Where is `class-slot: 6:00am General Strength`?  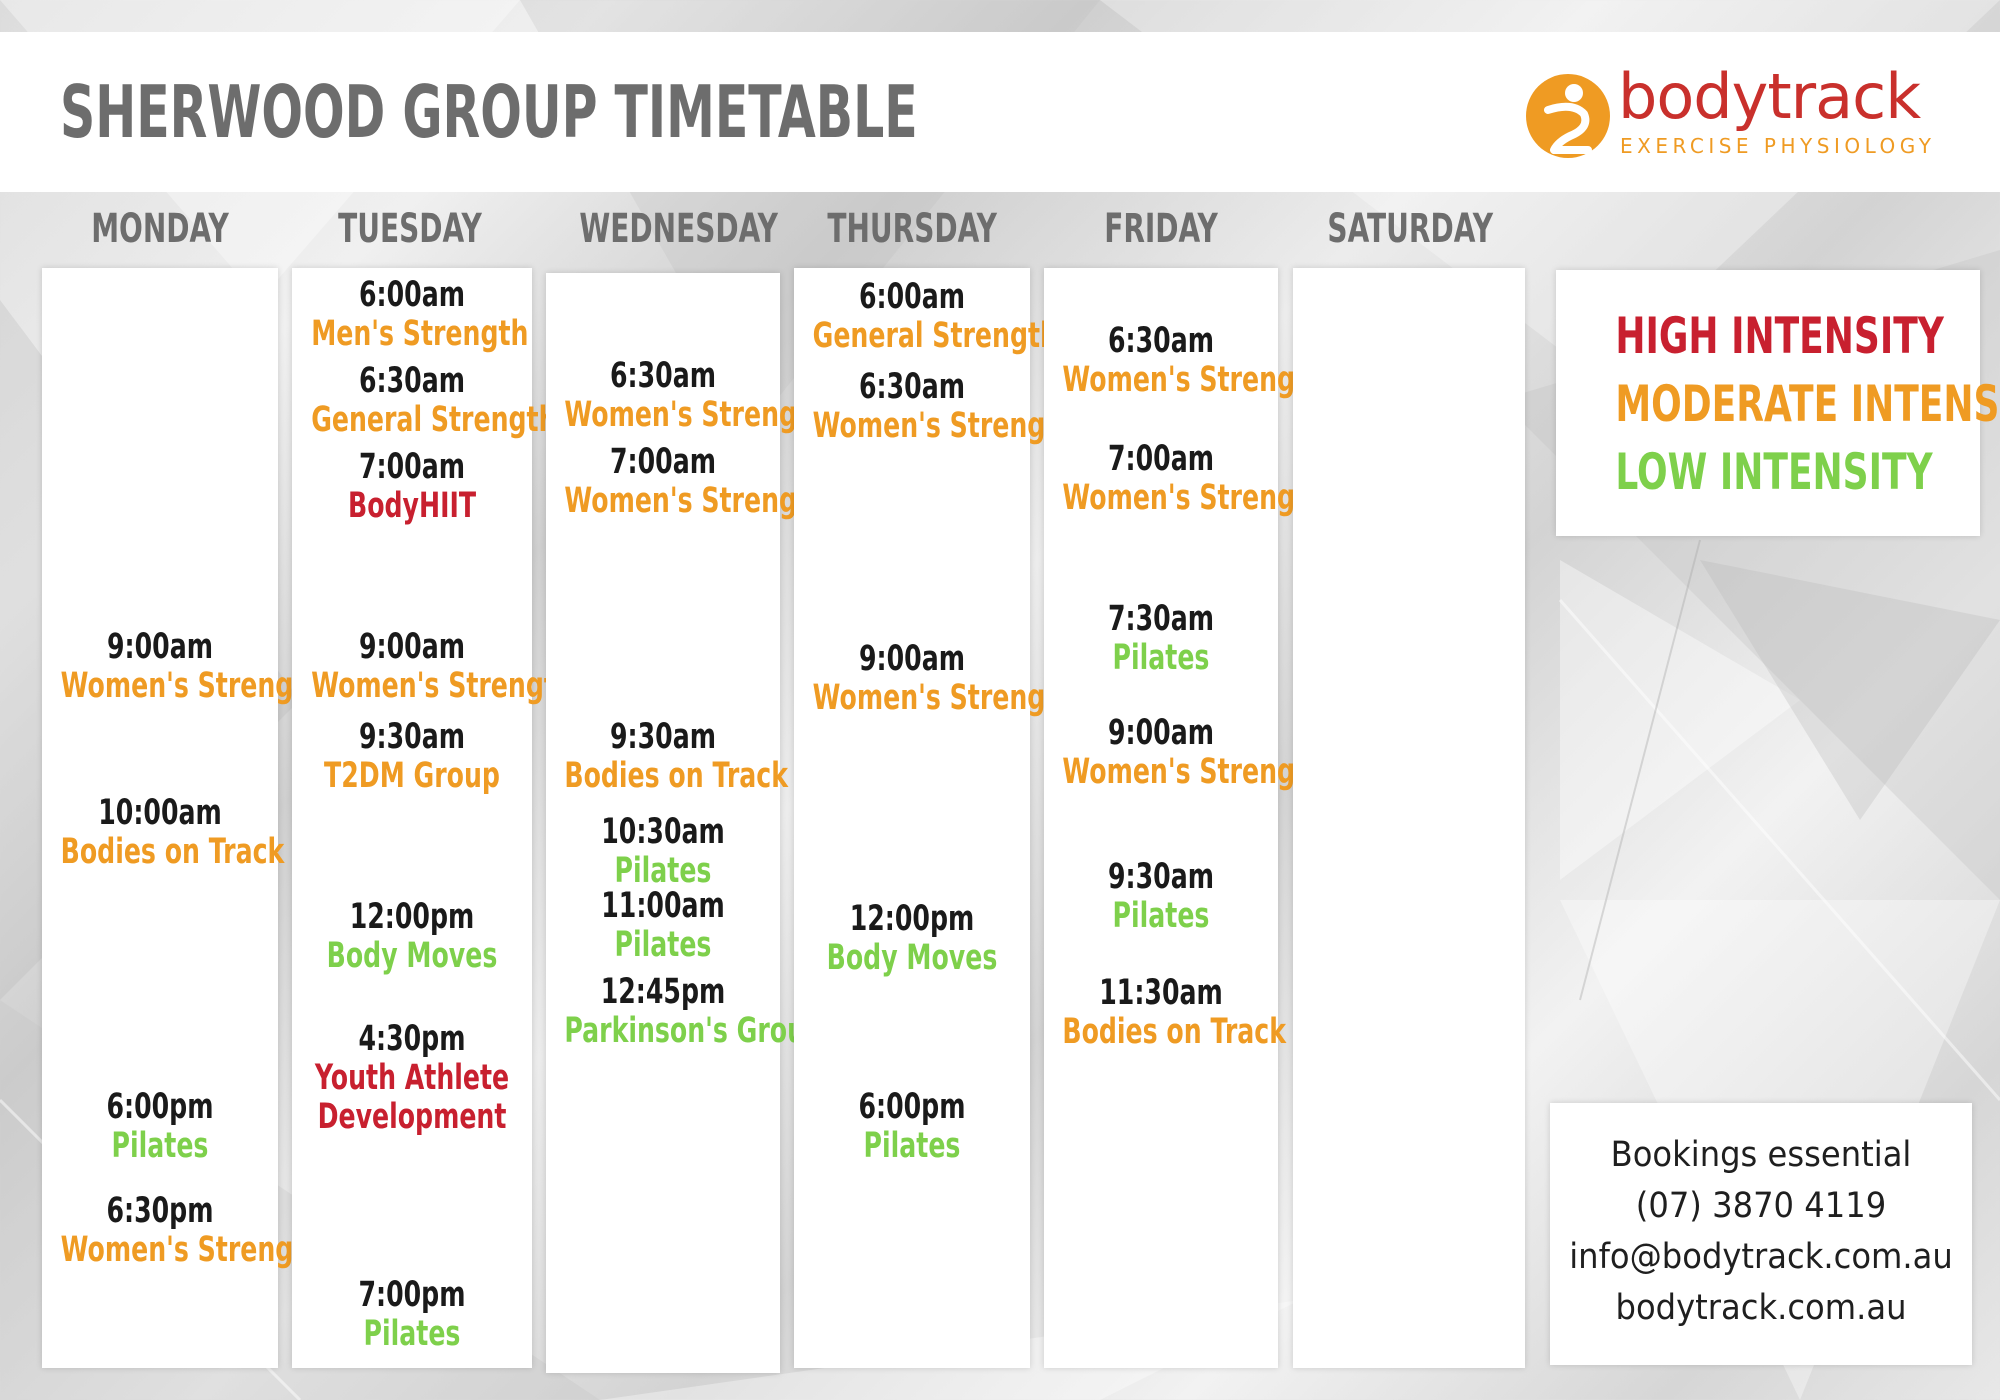
class-slot: 6:00am General Strength is located at coordinates (916, 316).